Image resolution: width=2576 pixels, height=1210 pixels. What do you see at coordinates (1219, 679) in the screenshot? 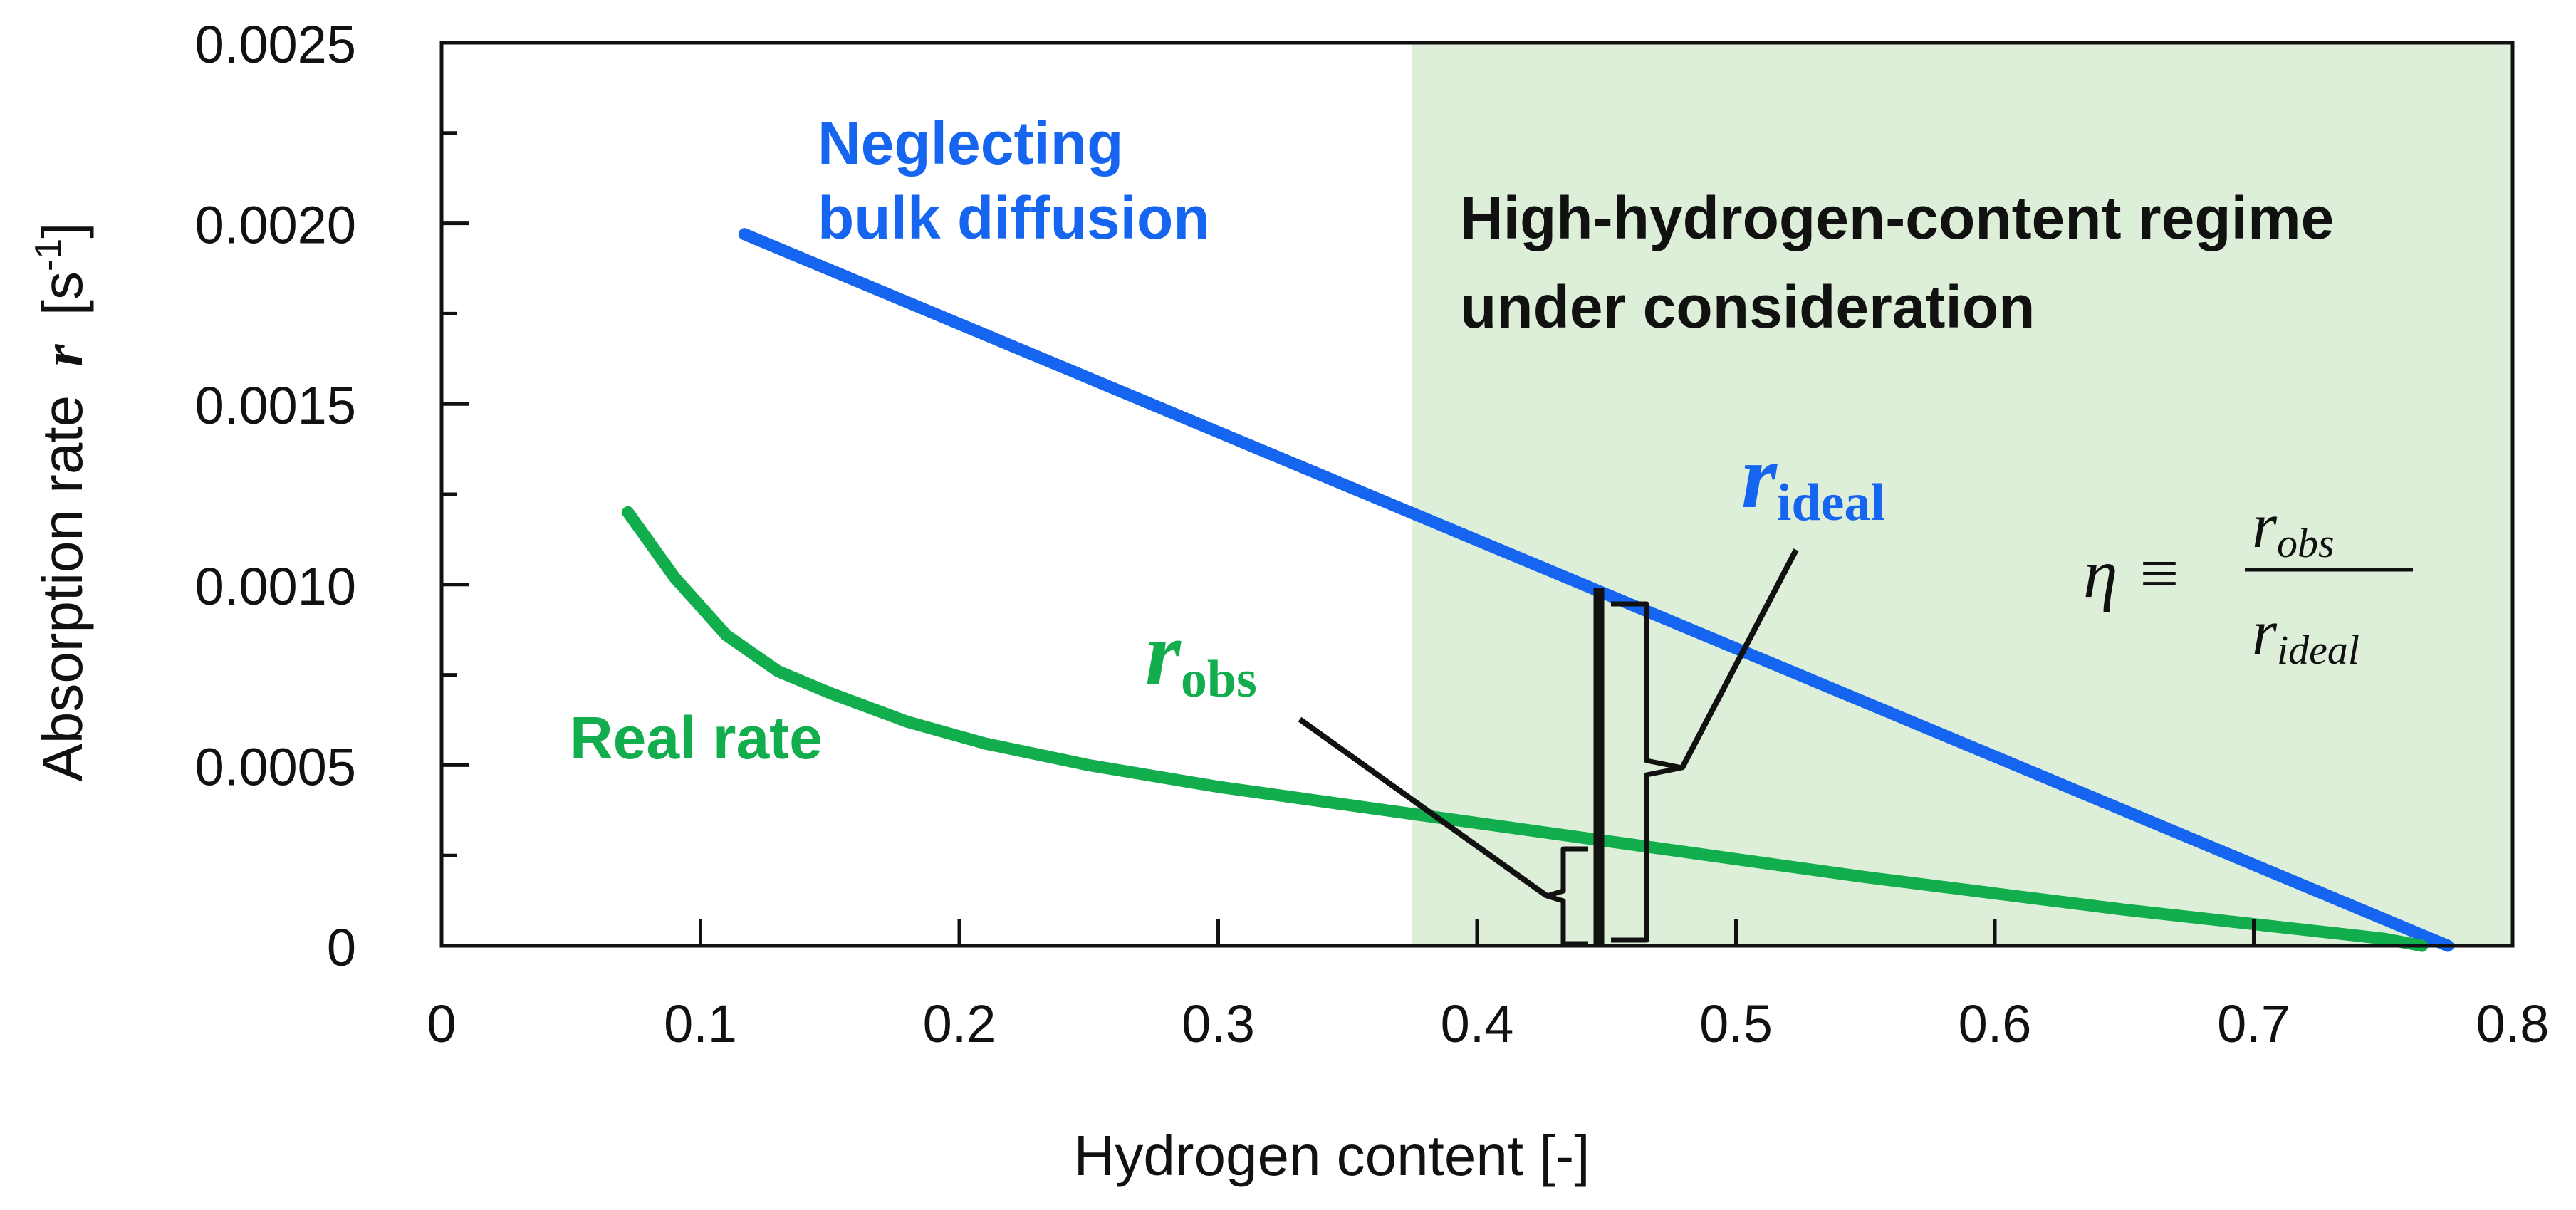
I see `r-obs-subscript: obs` at bounding box center [1219, 679].